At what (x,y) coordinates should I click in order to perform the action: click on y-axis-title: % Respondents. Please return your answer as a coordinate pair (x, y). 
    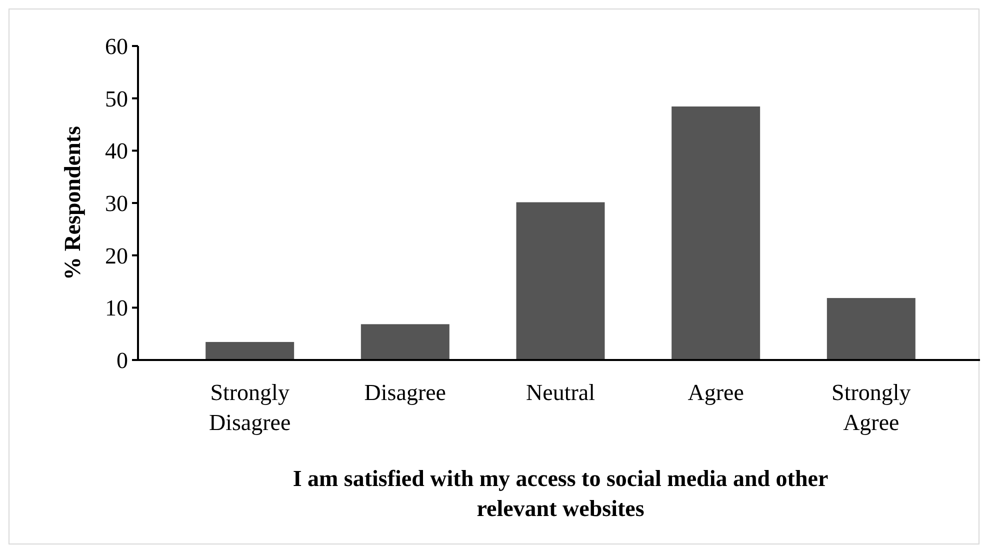
    Looking at the image, I should click on (72, 203).